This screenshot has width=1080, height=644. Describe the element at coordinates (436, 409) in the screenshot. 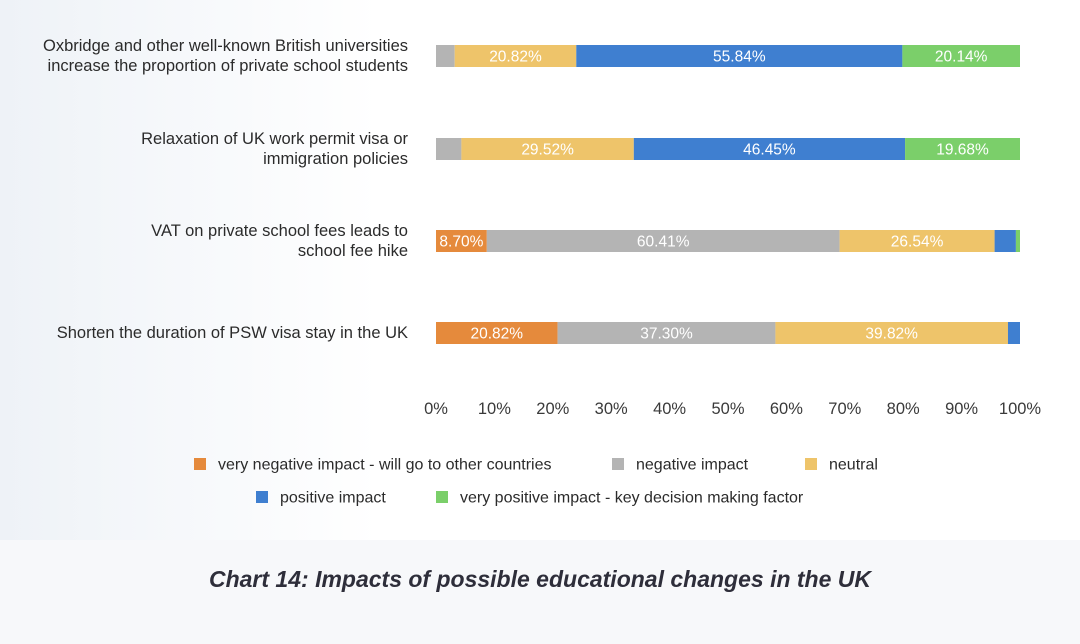

I see `x-tick-label: 0%` at that location.